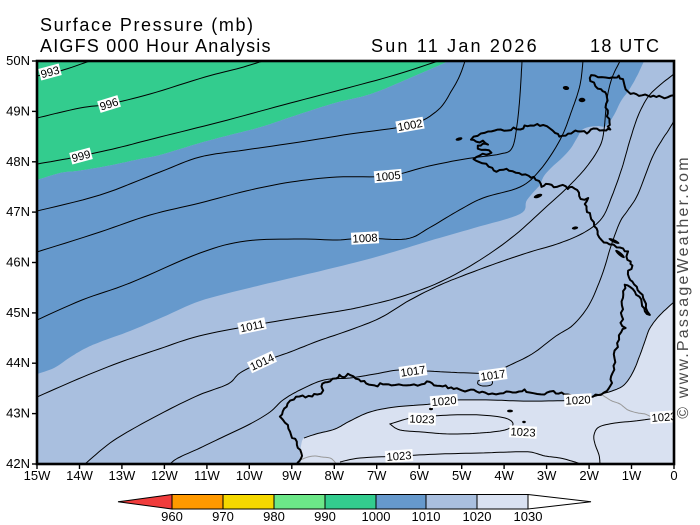 Image resolution: width=700 pixels, height=525 pixels. What do you see at coordinates (18, 211) in the screenshot?
I see `svg-text: 47N` at bounding box center [18, 211].